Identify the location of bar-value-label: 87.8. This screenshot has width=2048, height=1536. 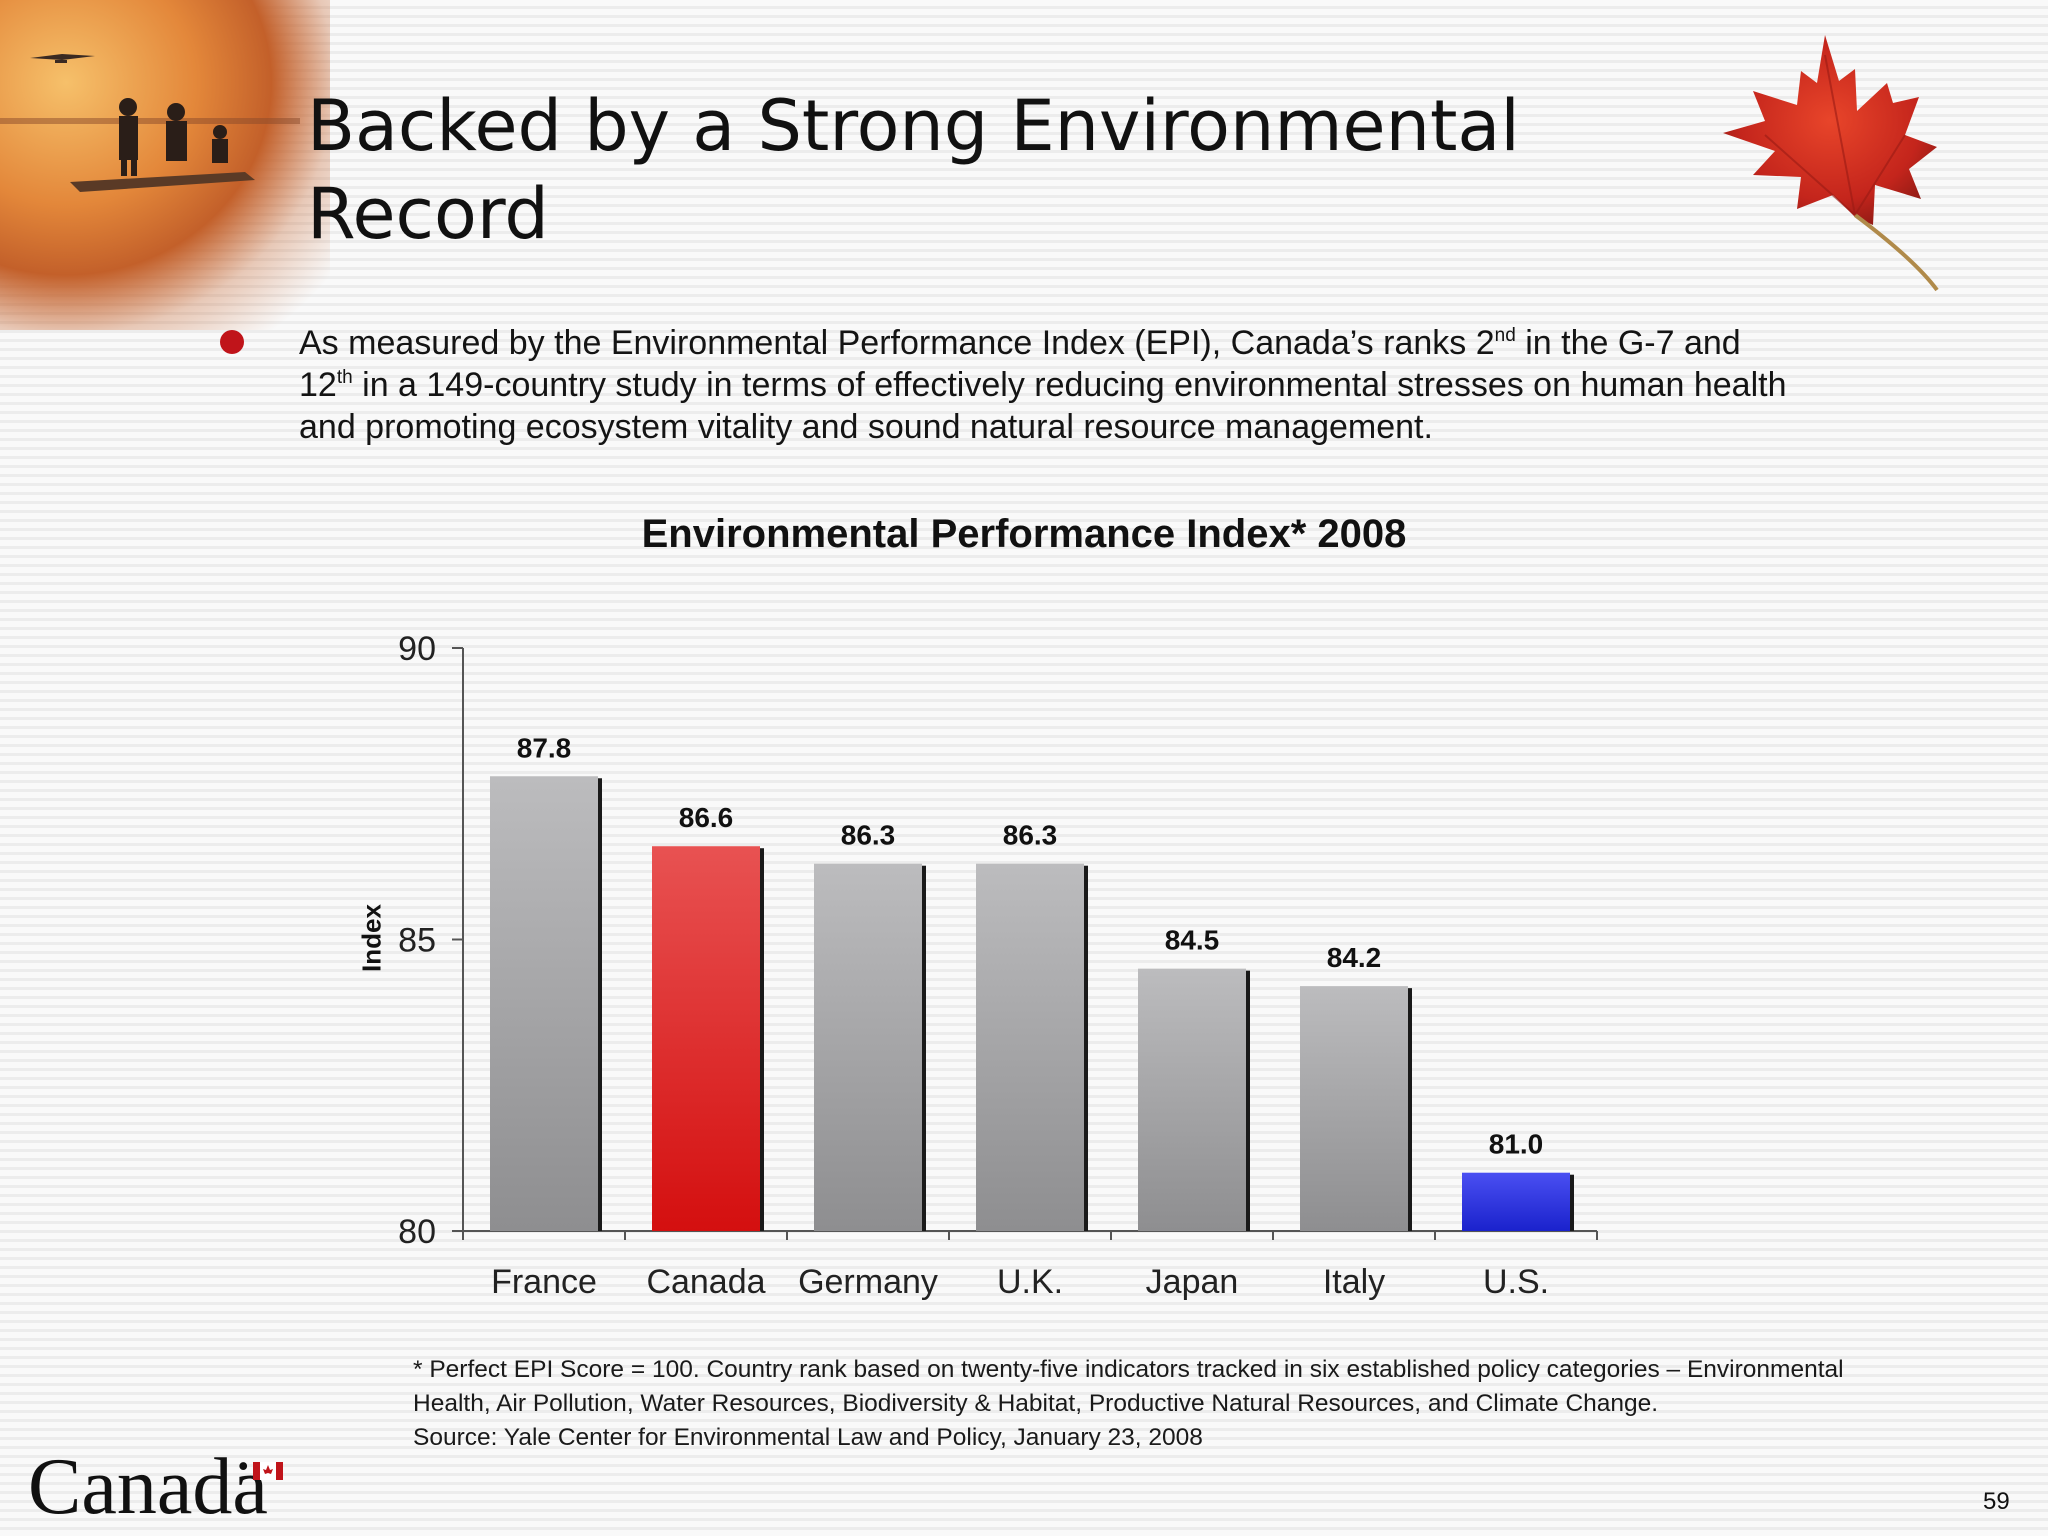
(544, 747).